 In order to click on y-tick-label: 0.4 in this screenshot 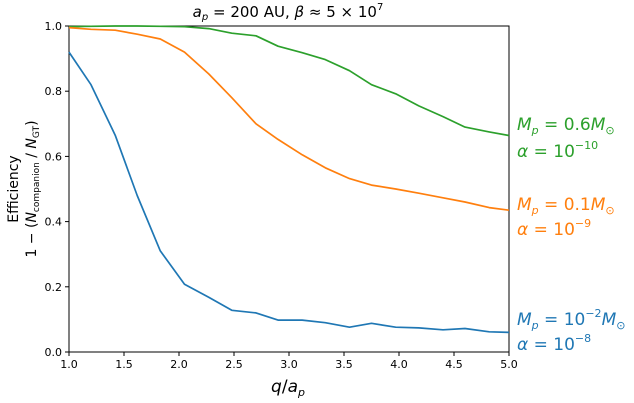, I will do `click(54, 222)`.